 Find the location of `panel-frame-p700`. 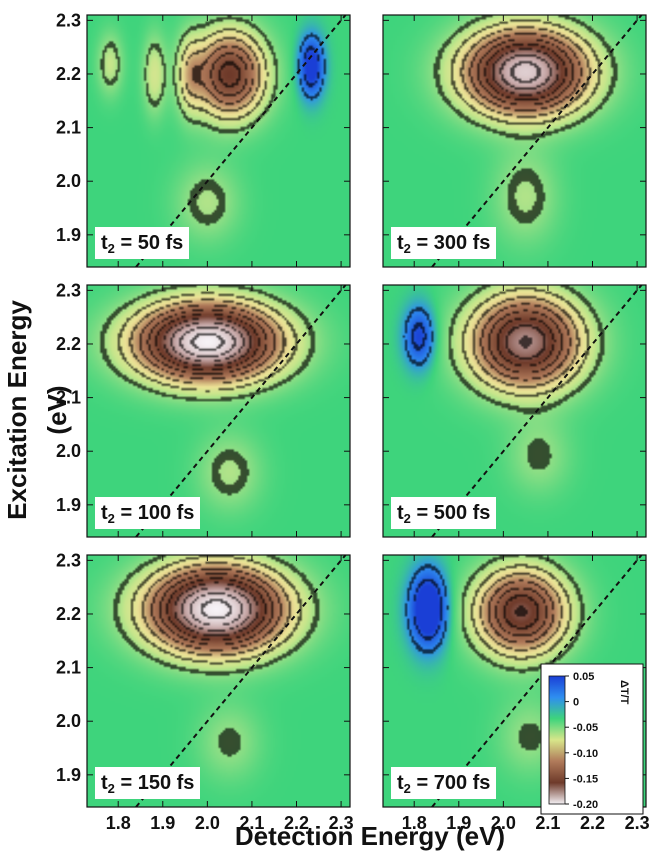

panel-frame-p700 is located at coordinates (514, 681).